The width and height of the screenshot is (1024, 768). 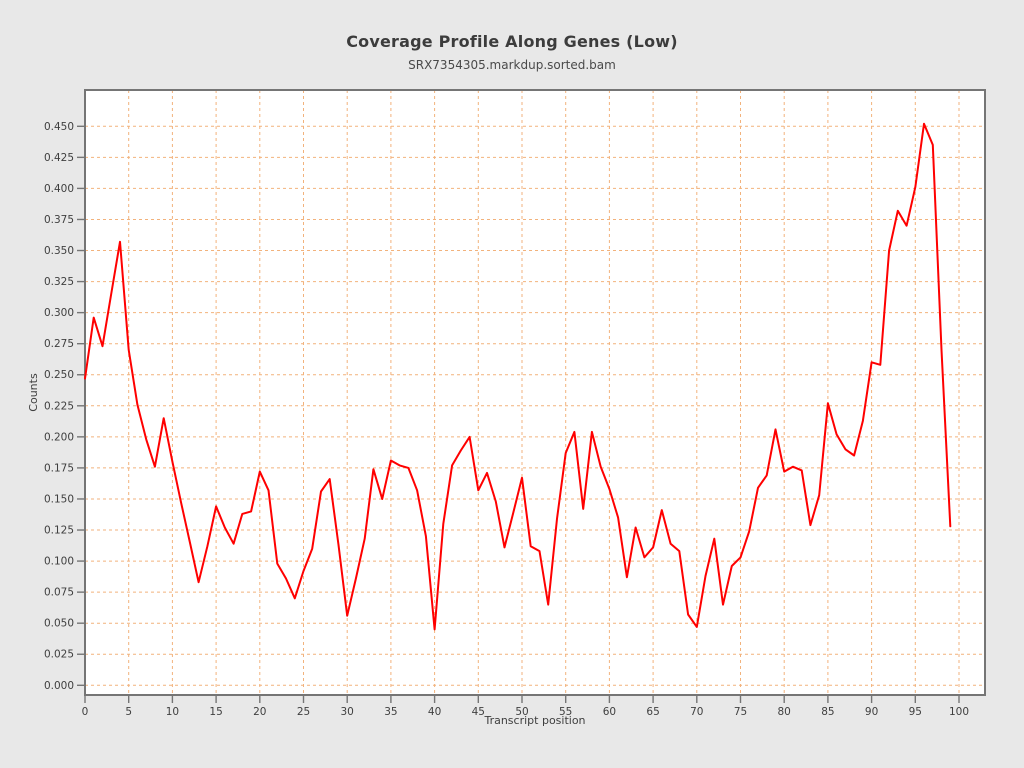 What do you see at coordinates (915, 712) in the screenshot?
I see `svg-text: 95` at bounding box center [915, 712].